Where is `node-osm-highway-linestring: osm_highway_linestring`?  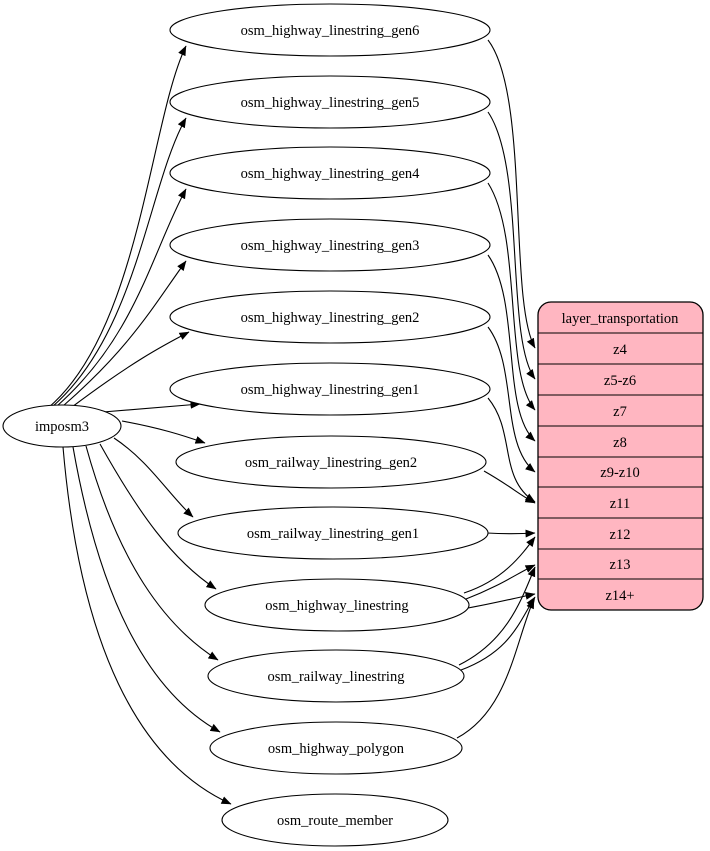 node-osm-highway-linestring: osm_highway_linestring is located at coordinates (337, 605).